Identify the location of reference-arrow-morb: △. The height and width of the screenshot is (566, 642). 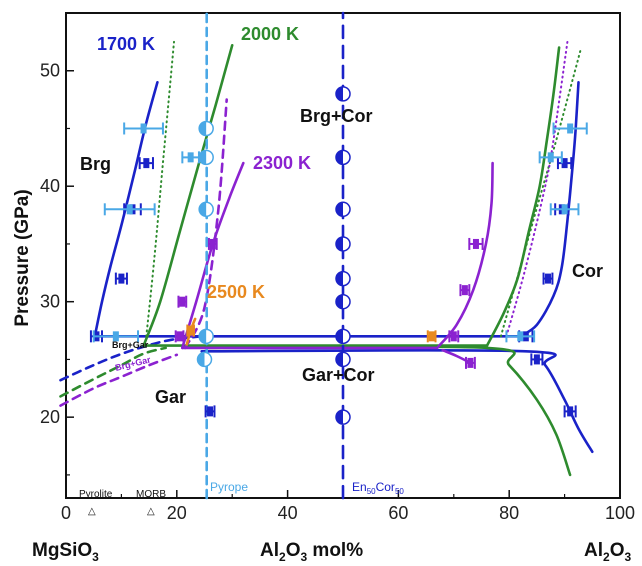
(151, 511).